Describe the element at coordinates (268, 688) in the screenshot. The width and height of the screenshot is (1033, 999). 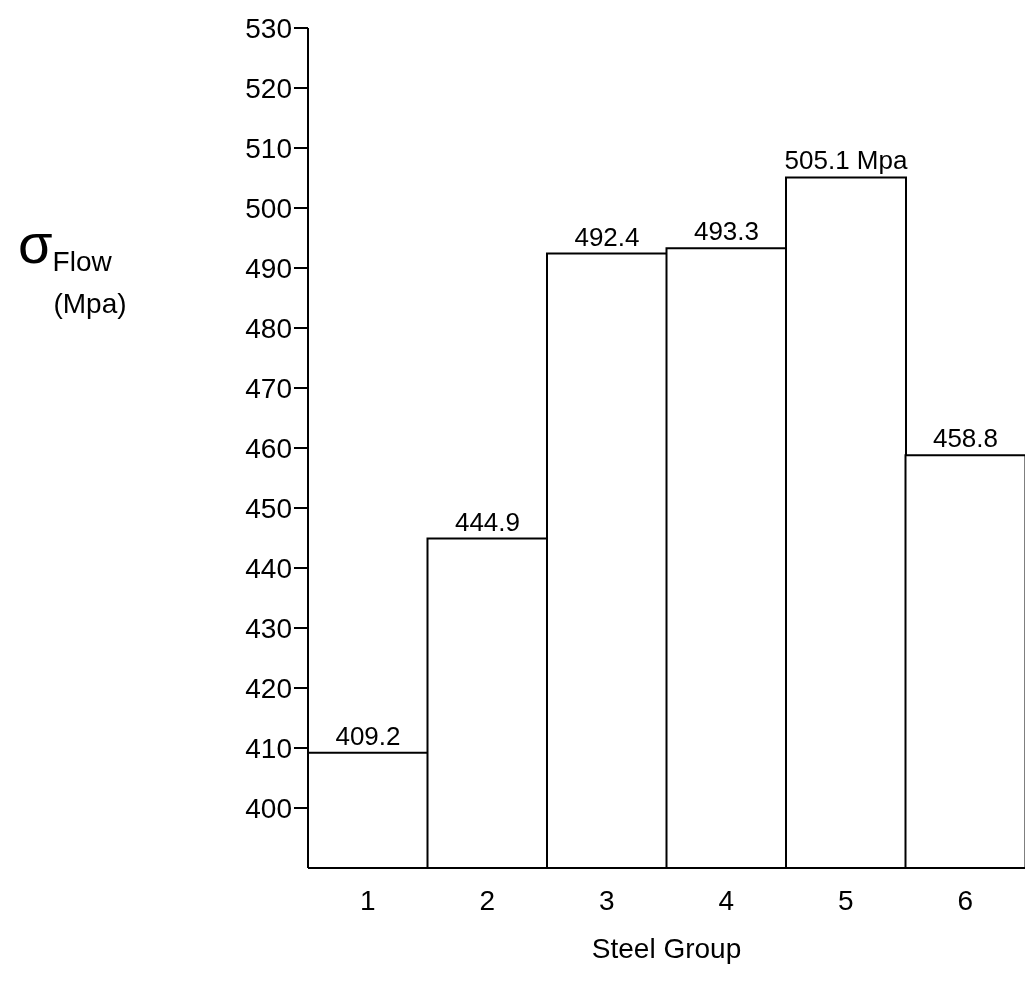
I see `y-tick-label: 420` at that location.